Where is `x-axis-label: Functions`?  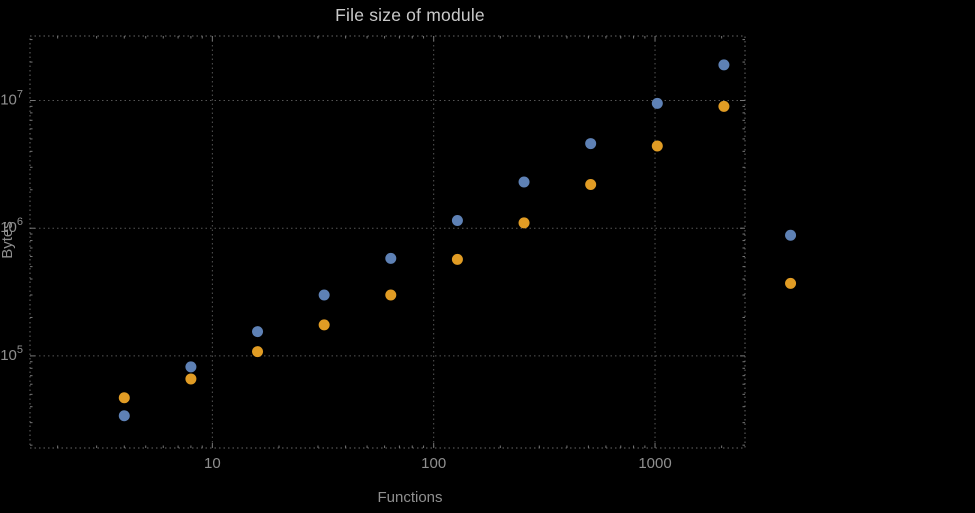
x-axis-label: Functions is located at coordinates (410, 497).